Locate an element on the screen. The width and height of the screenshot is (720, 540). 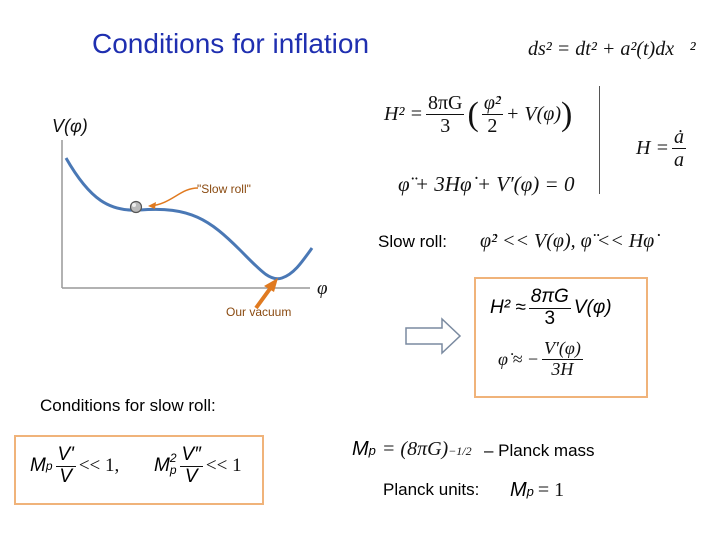
approx-eq1-rhs: V(φ) is located at coordinates (592, 308).